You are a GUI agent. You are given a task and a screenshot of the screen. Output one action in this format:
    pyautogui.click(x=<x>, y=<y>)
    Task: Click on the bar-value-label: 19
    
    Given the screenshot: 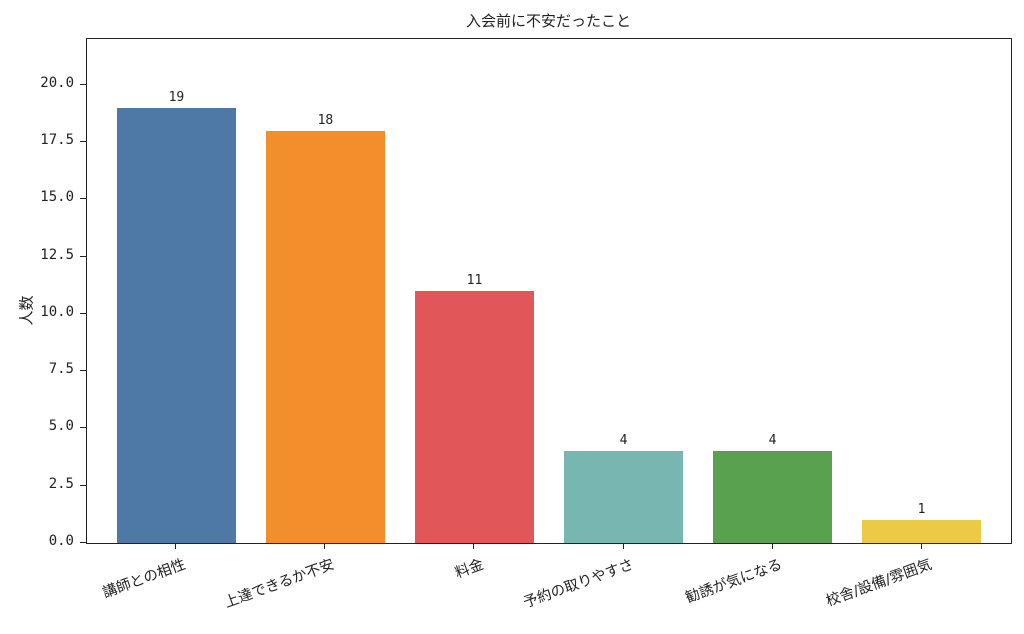 What is the action you would take?
    pyautogui.click(x=176, y=97)
    